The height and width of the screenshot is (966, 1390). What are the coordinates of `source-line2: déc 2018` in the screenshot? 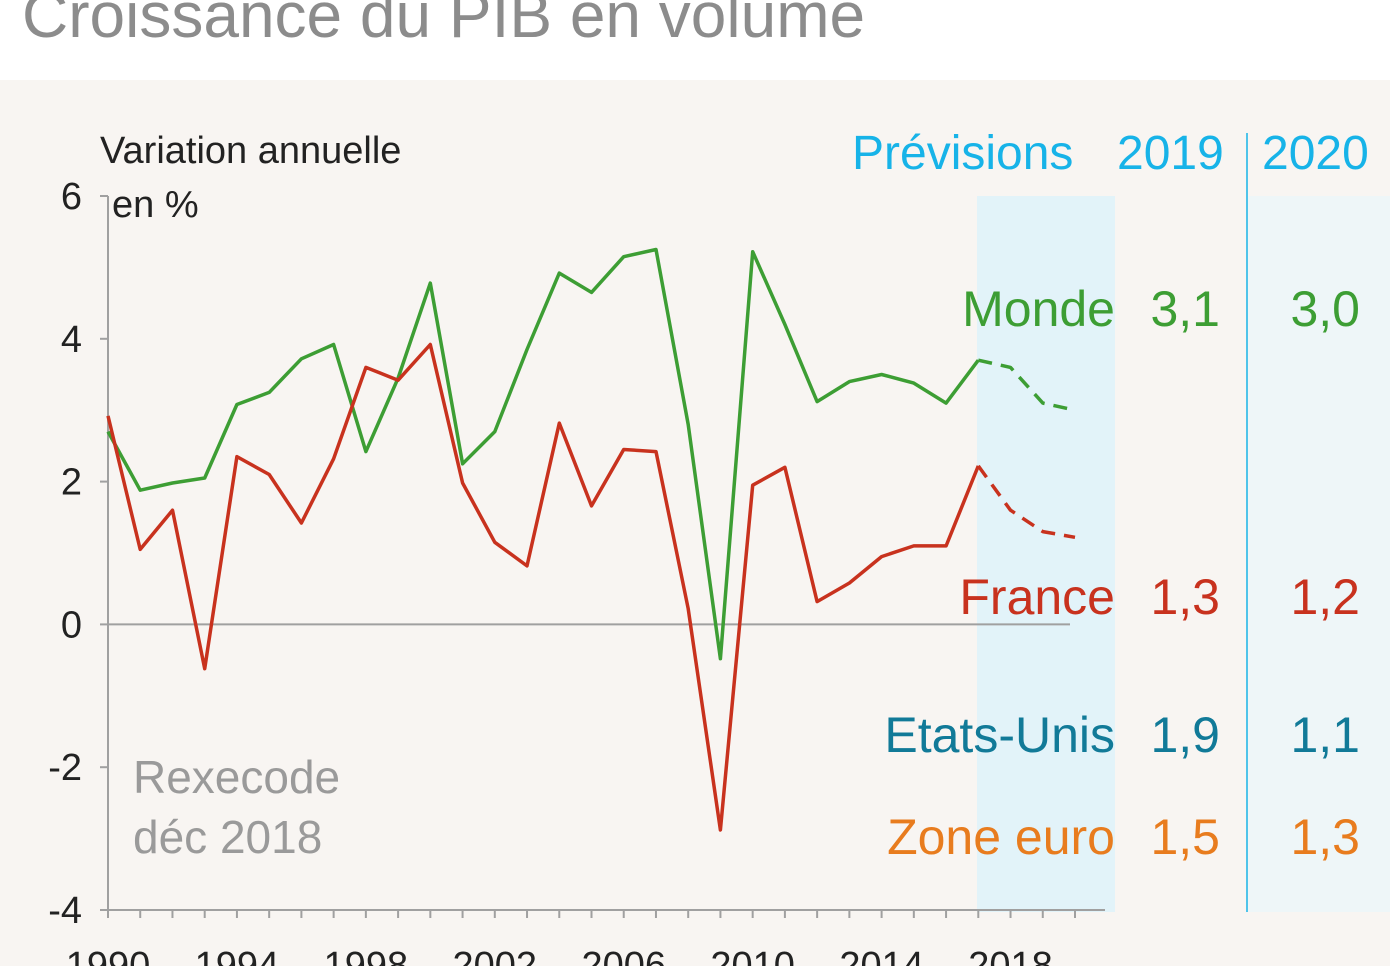 It's located at (228, 837).